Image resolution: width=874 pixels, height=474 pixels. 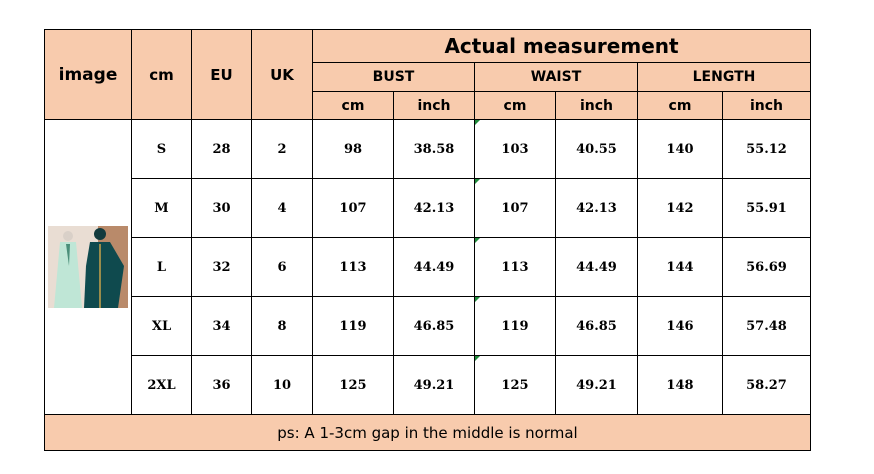 What do you see at coordinates (221, 208) in the screenshot?
I see `data-cell: 30` at bounding box center [221, 208].